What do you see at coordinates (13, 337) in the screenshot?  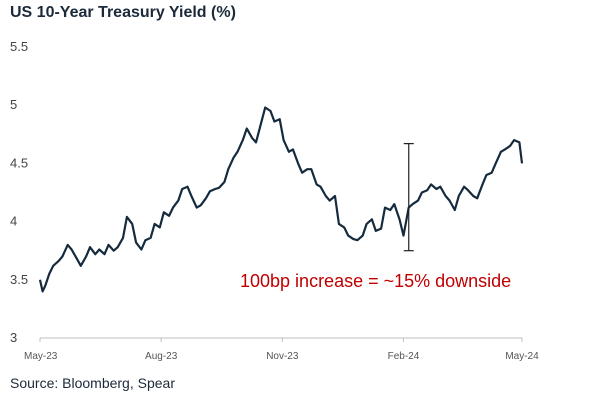 I see `y-tick-label: 3` at bounding box center [13, 337].